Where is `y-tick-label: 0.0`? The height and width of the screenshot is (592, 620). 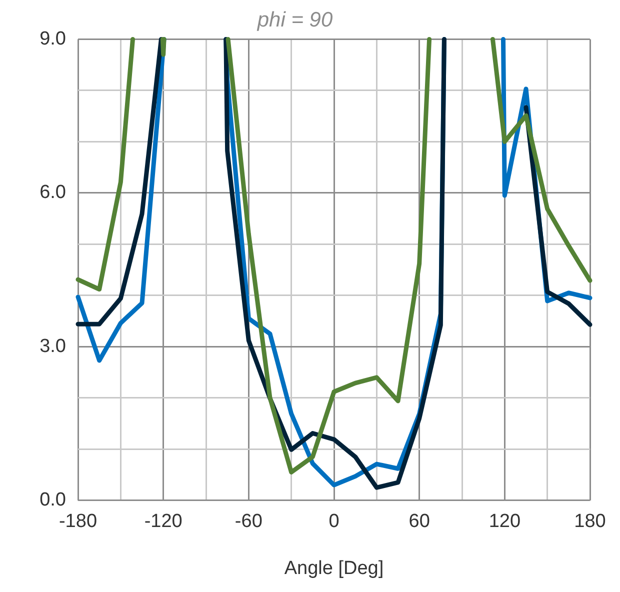
y-tick-label: 0.0 is located at coordinates (53, 500).